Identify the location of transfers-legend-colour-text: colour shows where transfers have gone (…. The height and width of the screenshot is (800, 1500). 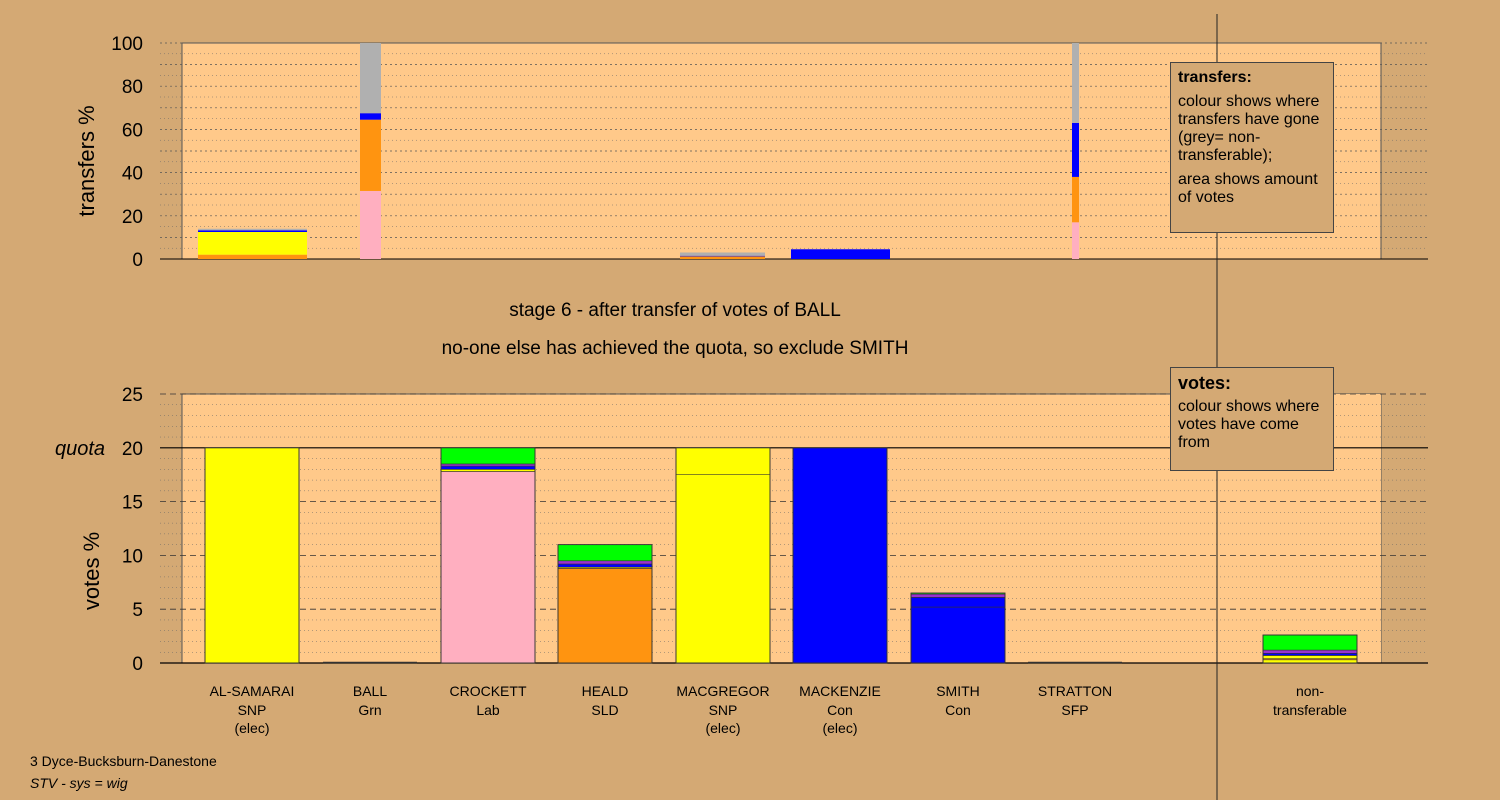
(1249, 128).